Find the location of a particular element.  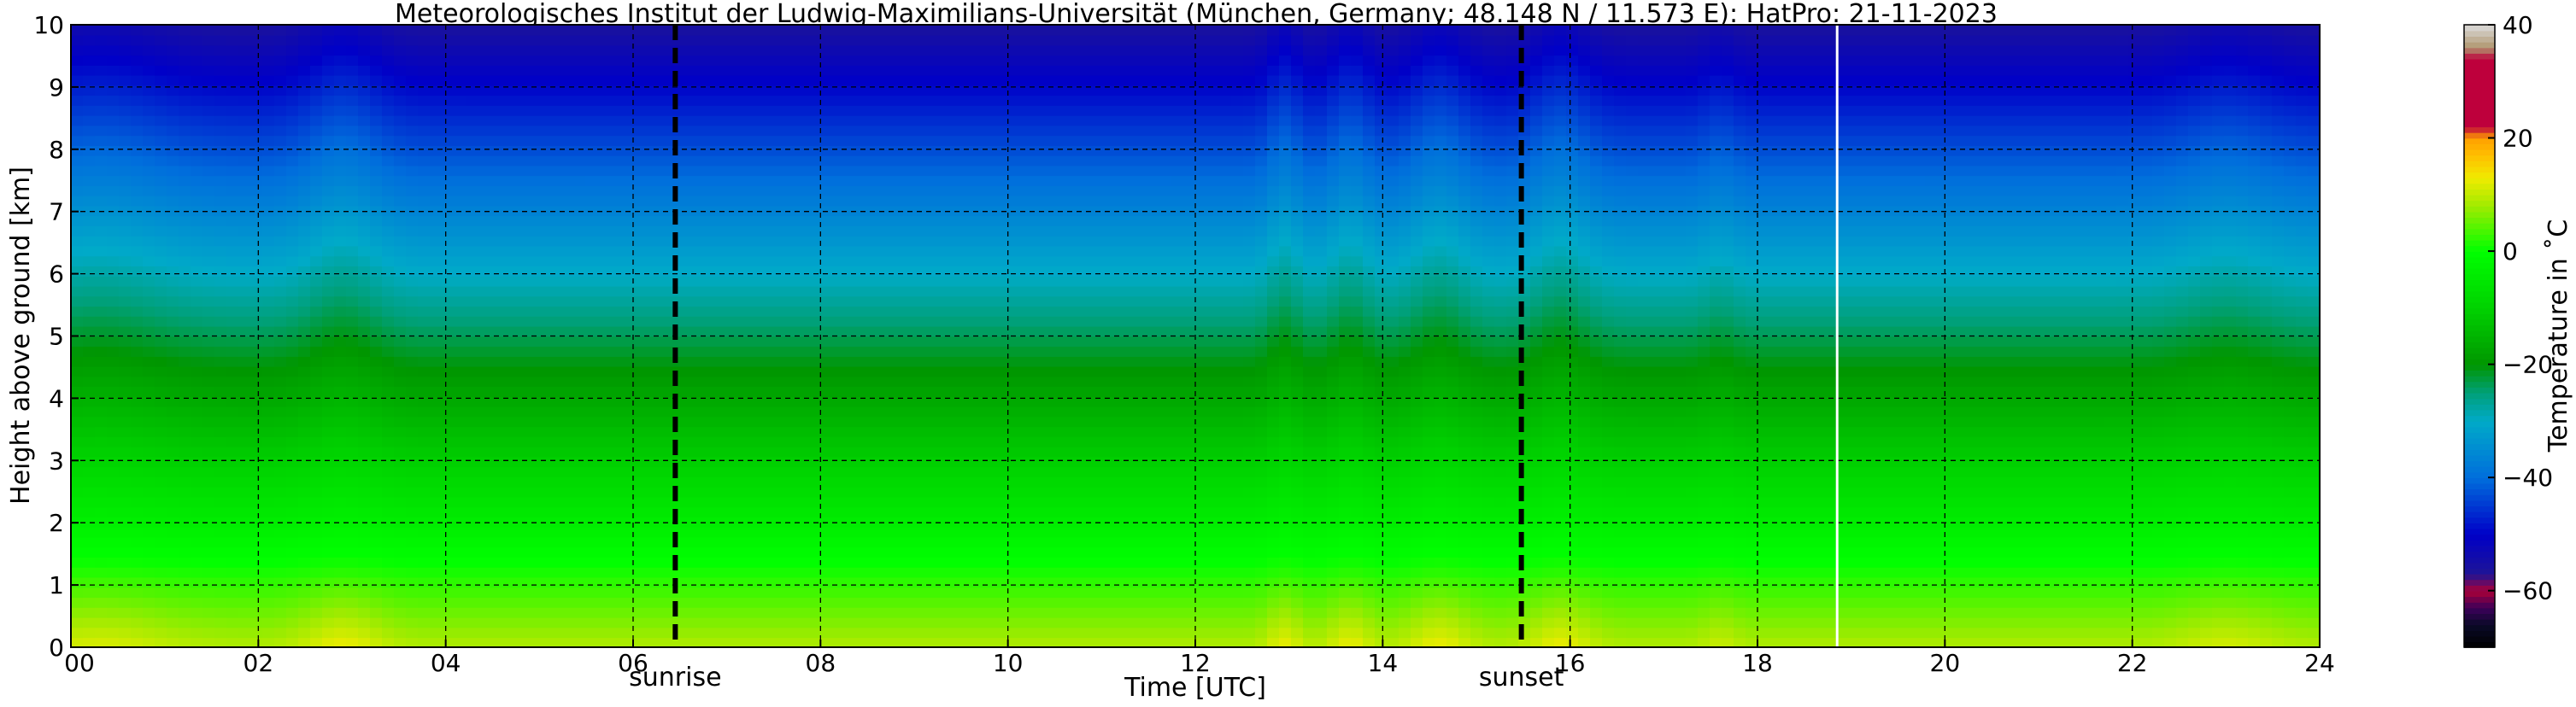

colorbar is located at coordinates (2479, 336).